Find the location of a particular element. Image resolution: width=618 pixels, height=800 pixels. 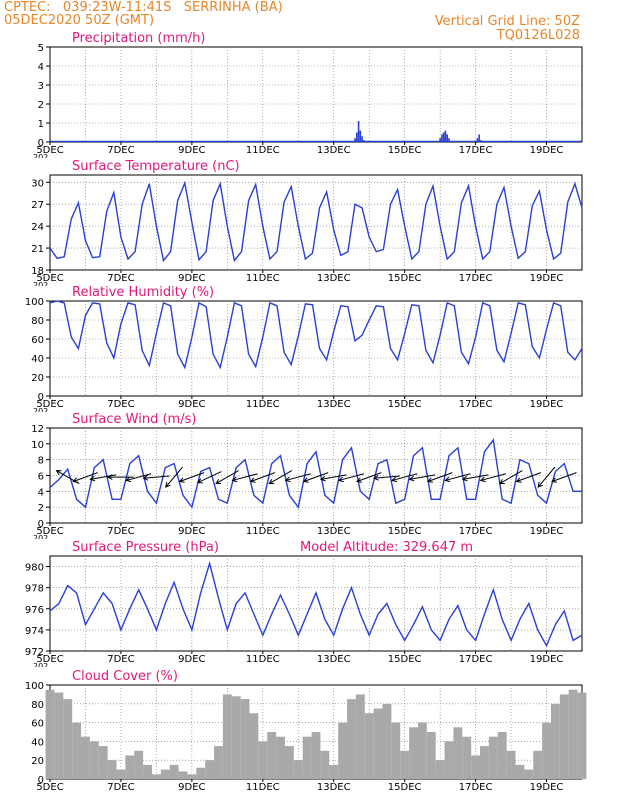

panel-1-xtick-label: 19DEC is located at coordinates (547, 150).